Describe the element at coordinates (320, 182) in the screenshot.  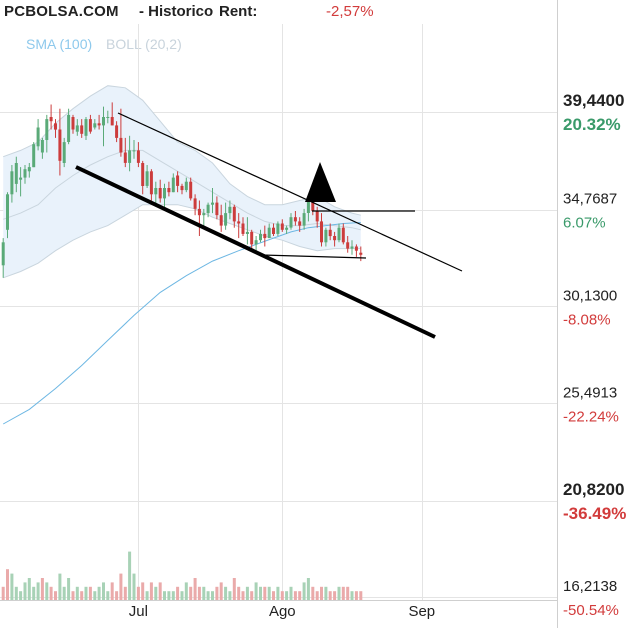
I see `up-arrow-marker` at that location.